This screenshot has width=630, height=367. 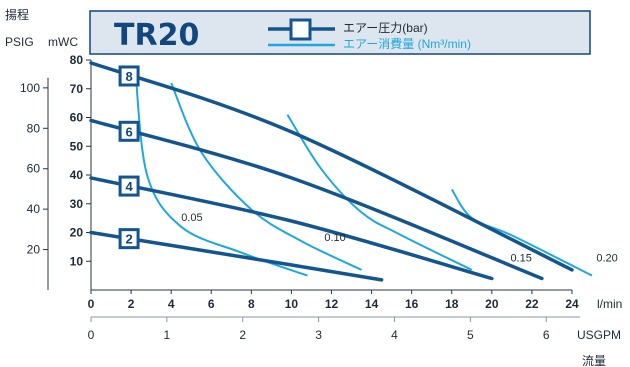 I want to click on x-axis-caption: 流量, so click(x=594, y=360).